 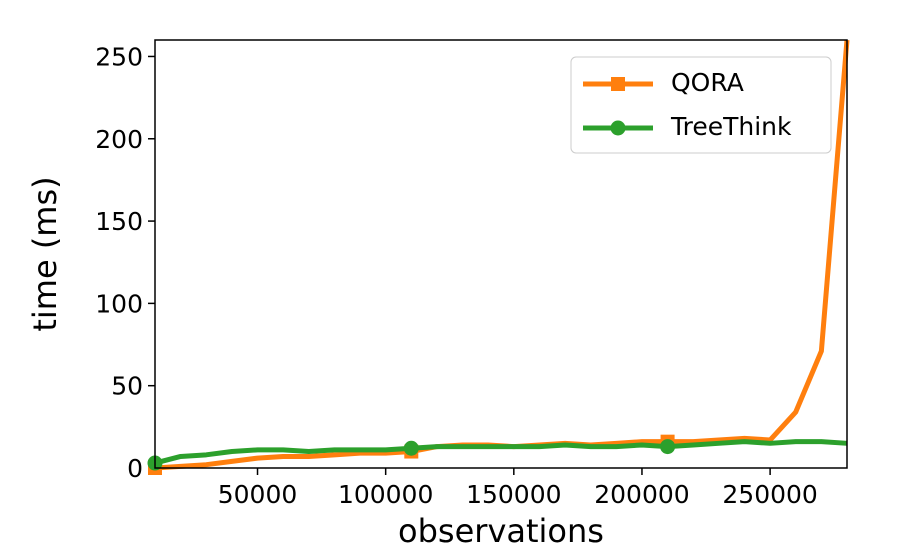 I want to click on y-tick-label: 250, so click(x=119, y=56).